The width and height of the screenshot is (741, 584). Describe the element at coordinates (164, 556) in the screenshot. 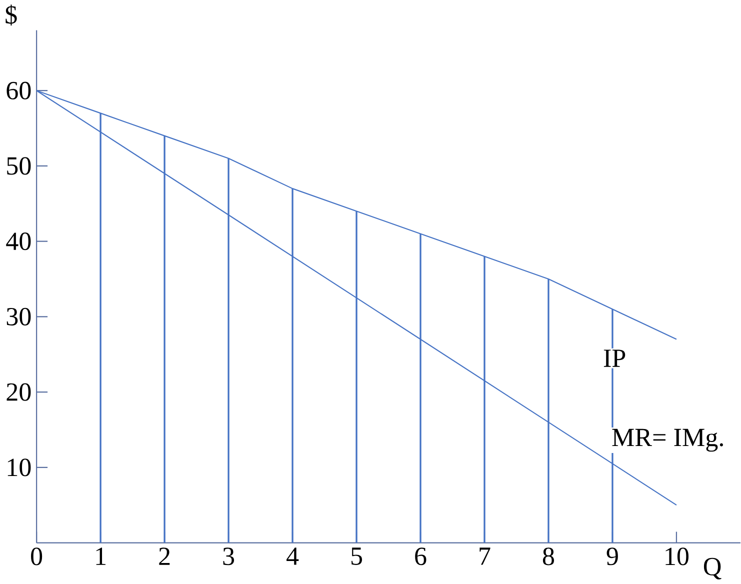

I see `x-tick-label: 2` at that location.